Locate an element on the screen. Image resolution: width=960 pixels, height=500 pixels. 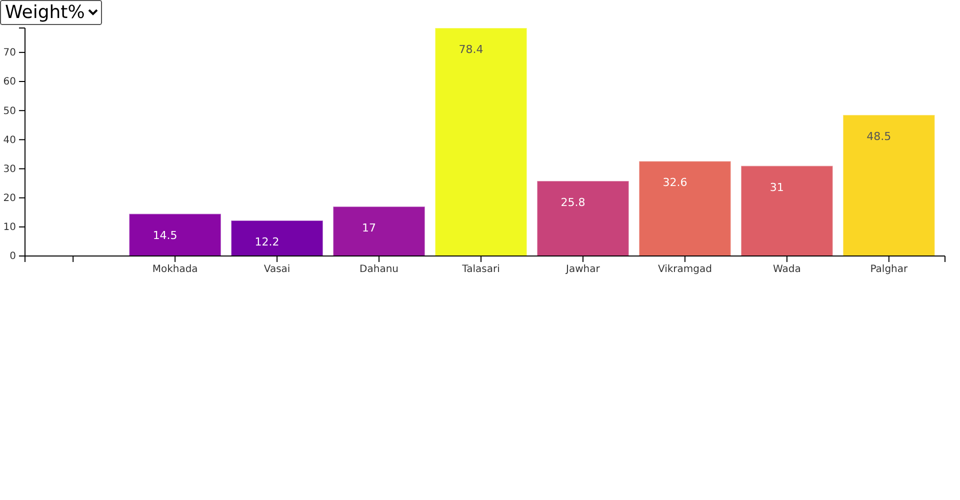
y-tick-label: 10 is located at coordinates (9, 228).